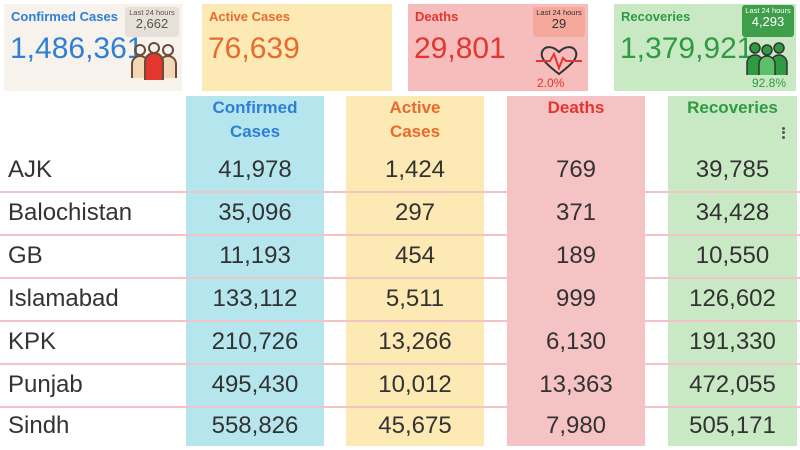  Describe the element at coordinates (415, 169) in the screenshot. I see `active-cell: 1,424` at that location.